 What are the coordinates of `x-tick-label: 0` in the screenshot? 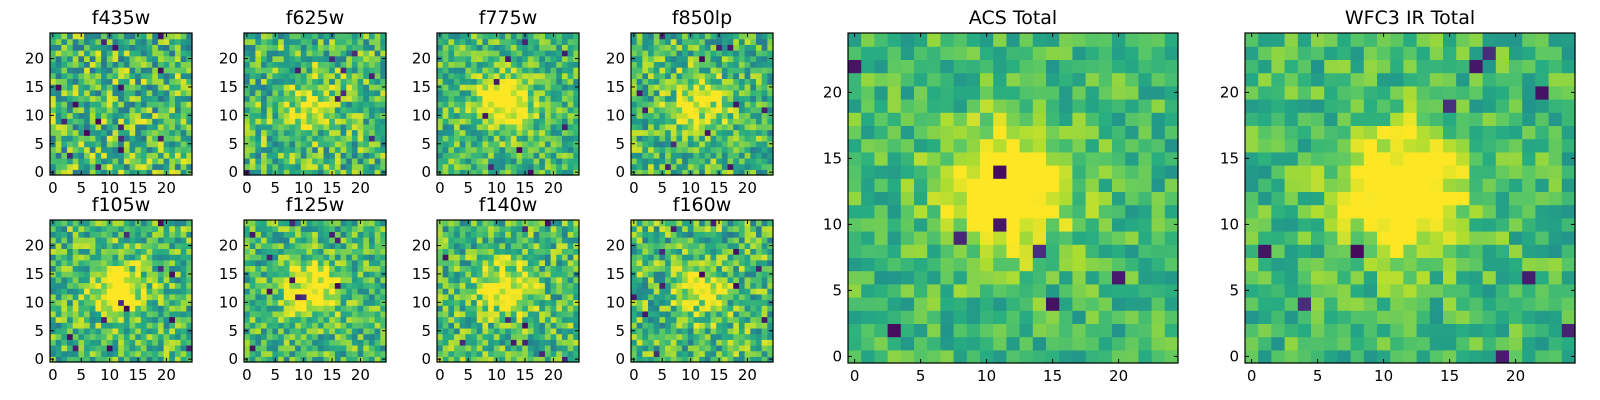 It's located at (634, 188).